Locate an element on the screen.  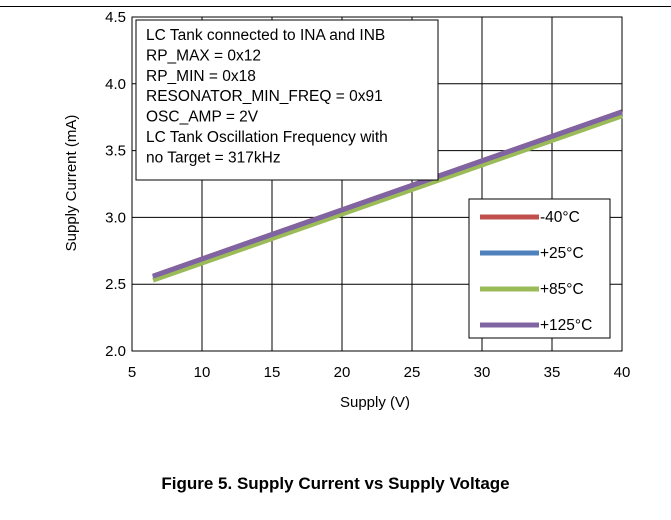
y-tick-label: 4.0 is located at coordinates (115, 84).